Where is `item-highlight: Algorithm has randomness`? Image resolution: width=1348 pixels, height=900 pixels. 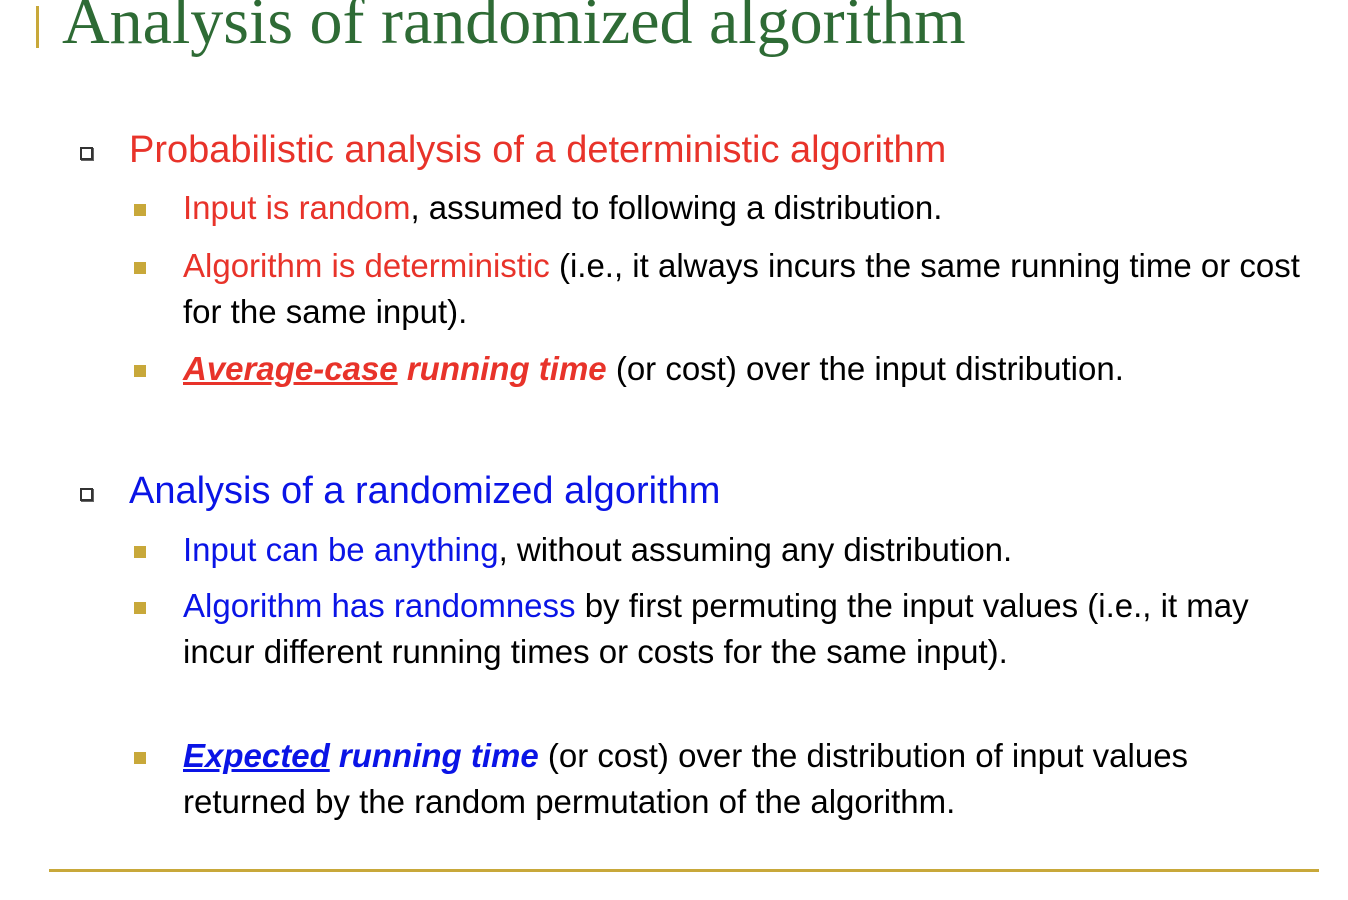
item-highlight: Algorithm has randomness is located at coordinates (379, 605).